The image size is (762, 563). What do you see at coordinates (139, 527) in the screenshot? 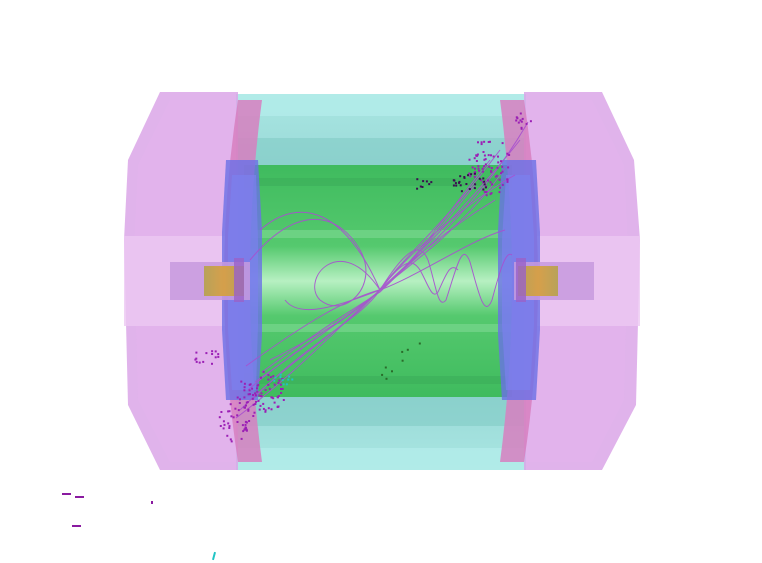
I see `legend` at bounding box center [139, 527].